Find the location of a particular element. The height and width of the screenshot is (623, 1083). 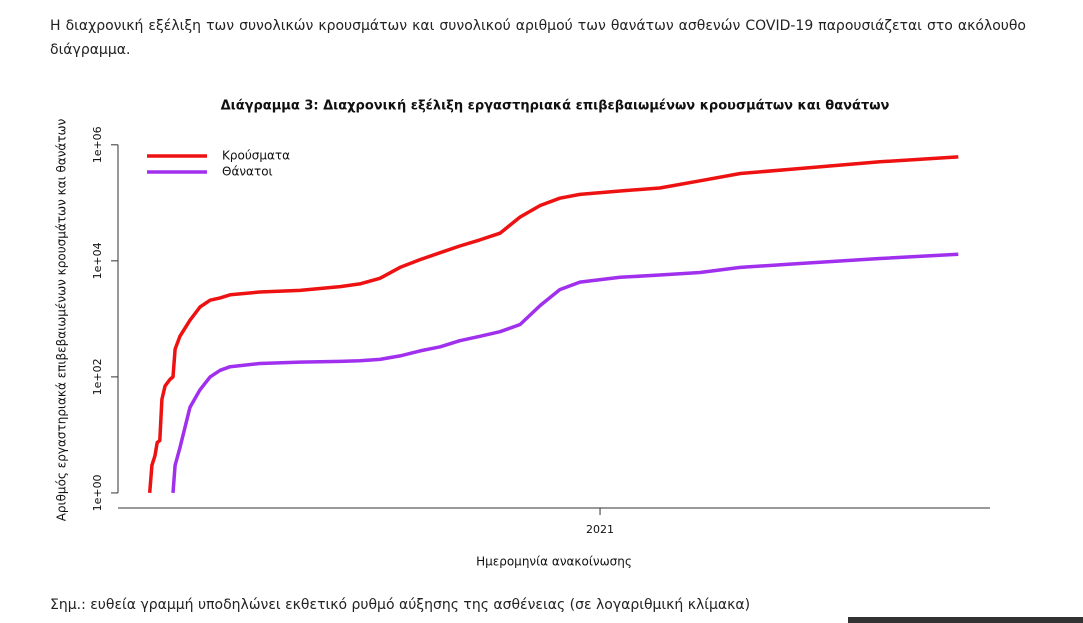

y-tick-label: 1e+02 is located at coordinates (97, 376).